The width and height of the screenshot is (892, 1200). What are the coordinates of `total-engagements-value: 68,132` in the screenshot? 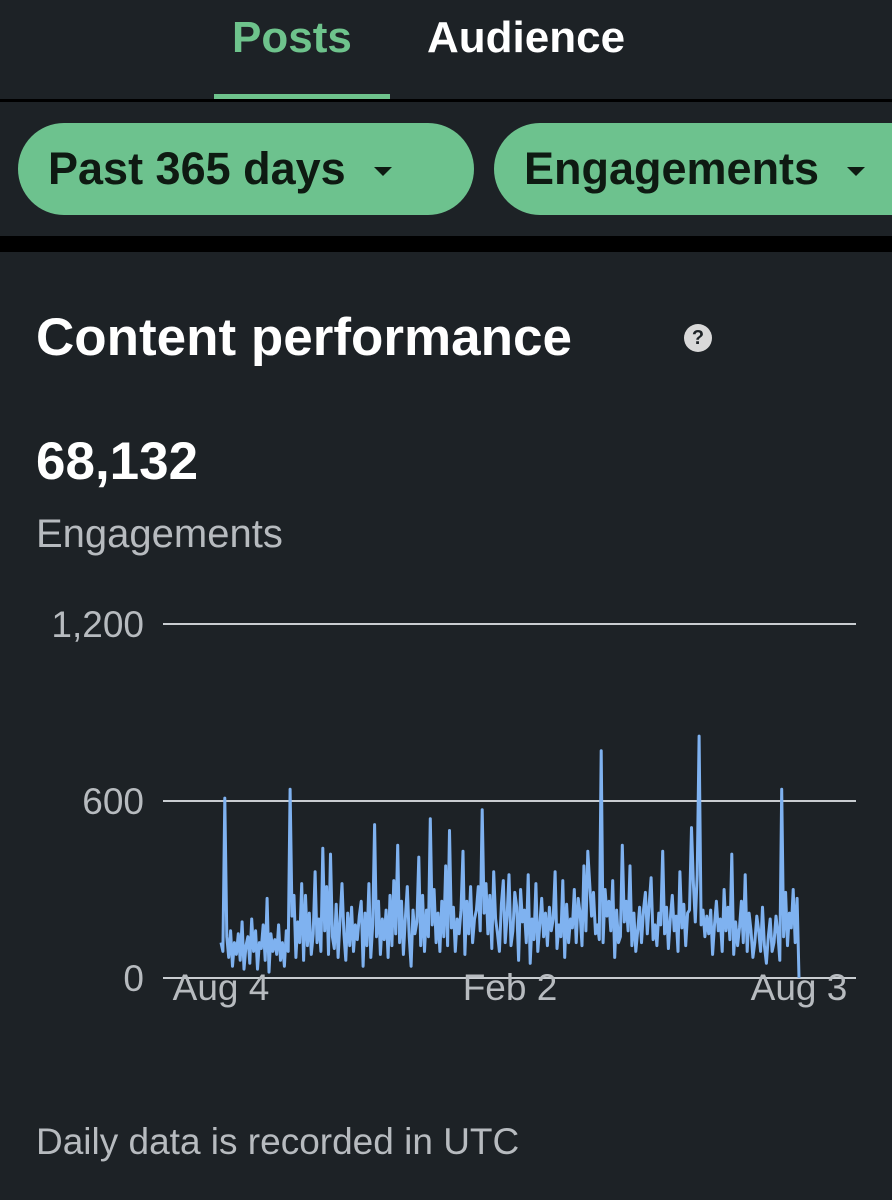 It's located at (117, 461).